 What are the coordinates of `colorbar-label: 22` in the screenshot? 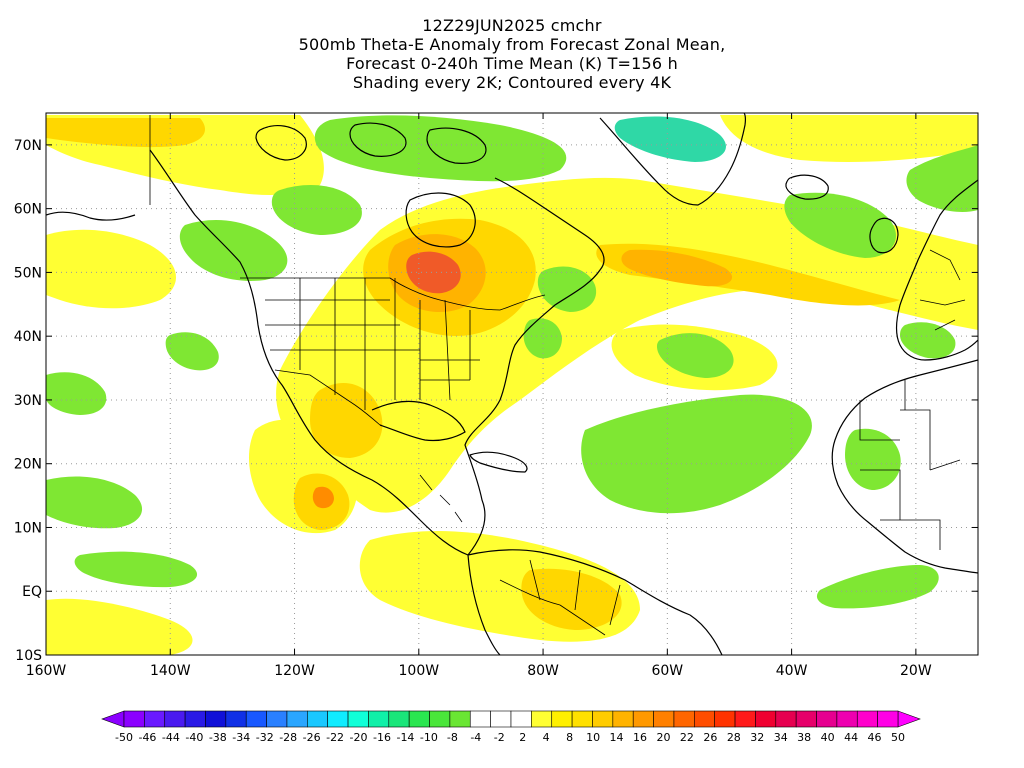 It's located at (687, 737).